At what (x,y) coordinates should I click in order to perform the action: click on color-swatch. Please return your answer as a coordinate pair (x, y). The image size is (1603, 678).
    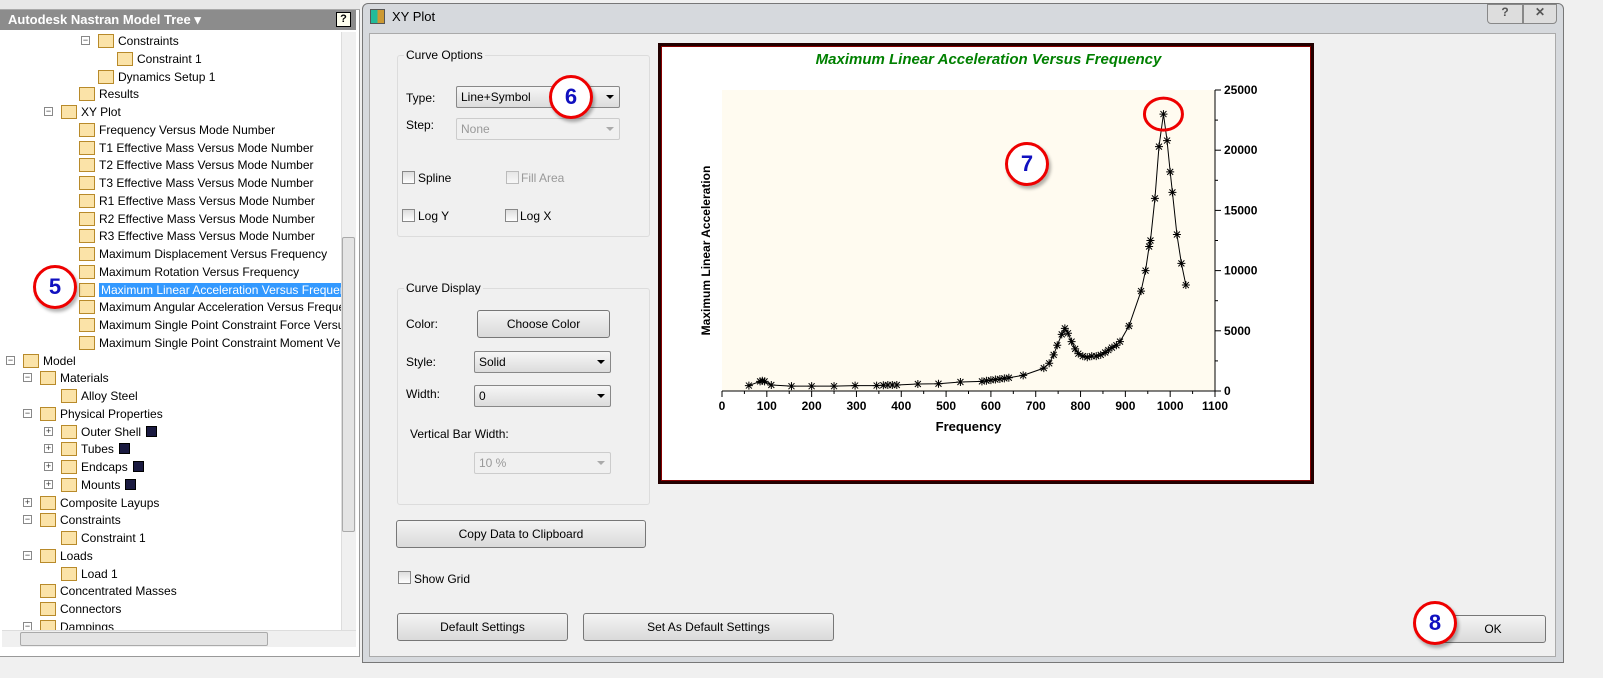
    Looking at the image, I should click on (138, 466).